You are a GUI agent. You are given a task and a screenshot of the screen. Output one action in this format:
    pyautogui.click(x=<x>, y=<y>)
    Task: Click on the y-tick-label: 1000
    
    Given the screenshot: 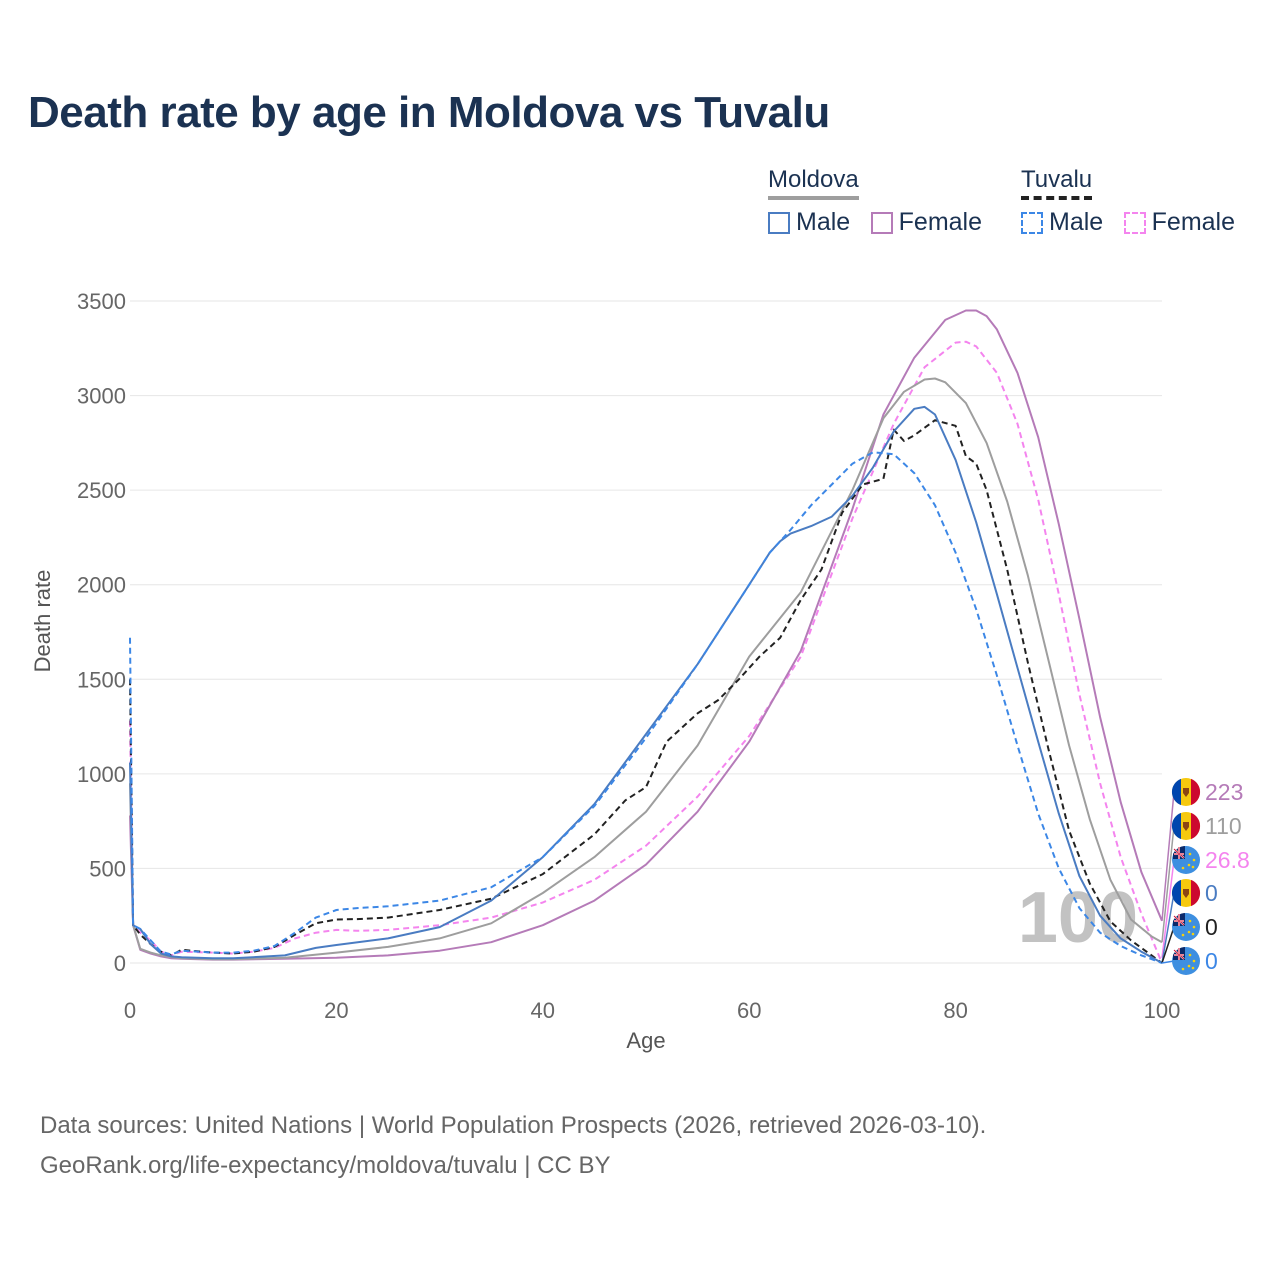 What is the action you would take?
    pyautogui.click(x=101, y=774)
    